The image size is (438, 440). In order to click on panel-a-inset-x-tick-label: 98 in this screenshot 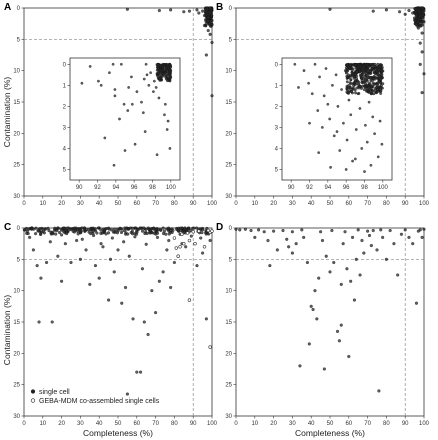, I will do `click(152, 188)`.